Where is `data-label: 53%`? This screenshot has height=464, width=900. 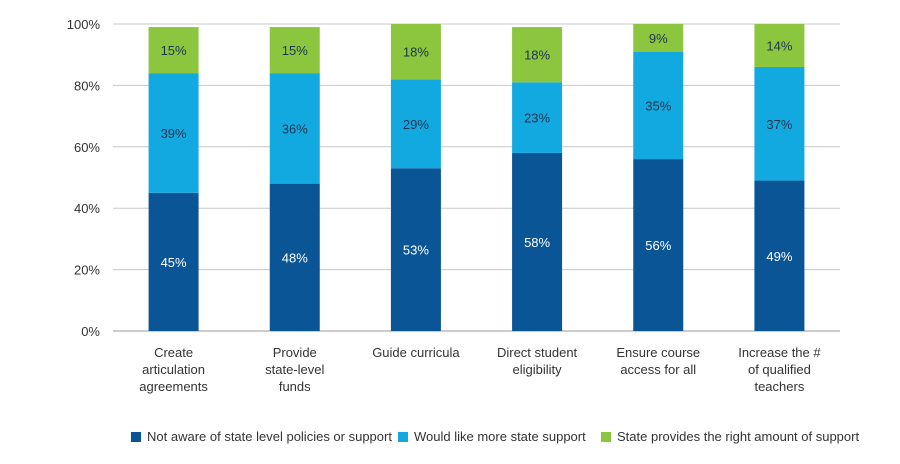 data-label: 53% is located at coordinates (416, 250).